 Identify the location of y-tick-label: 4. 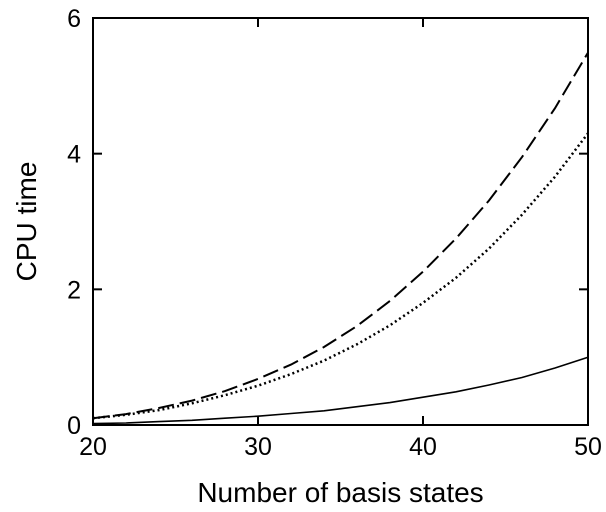
(74, 155).